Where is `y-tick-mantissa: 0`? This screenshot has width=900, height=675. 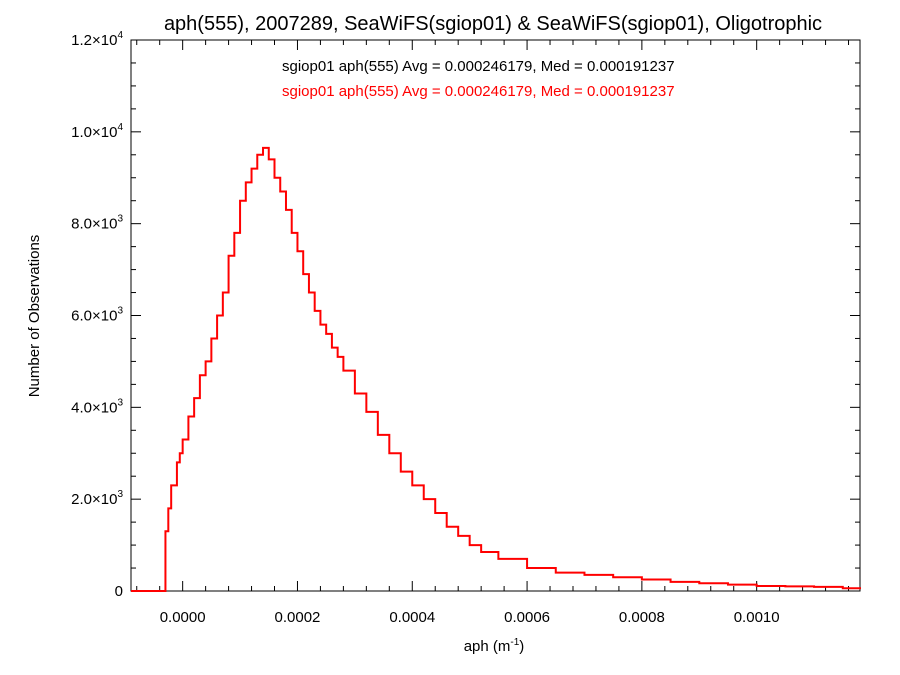 y-tick-mantissa: 0 is located at coordinates (119, 591).